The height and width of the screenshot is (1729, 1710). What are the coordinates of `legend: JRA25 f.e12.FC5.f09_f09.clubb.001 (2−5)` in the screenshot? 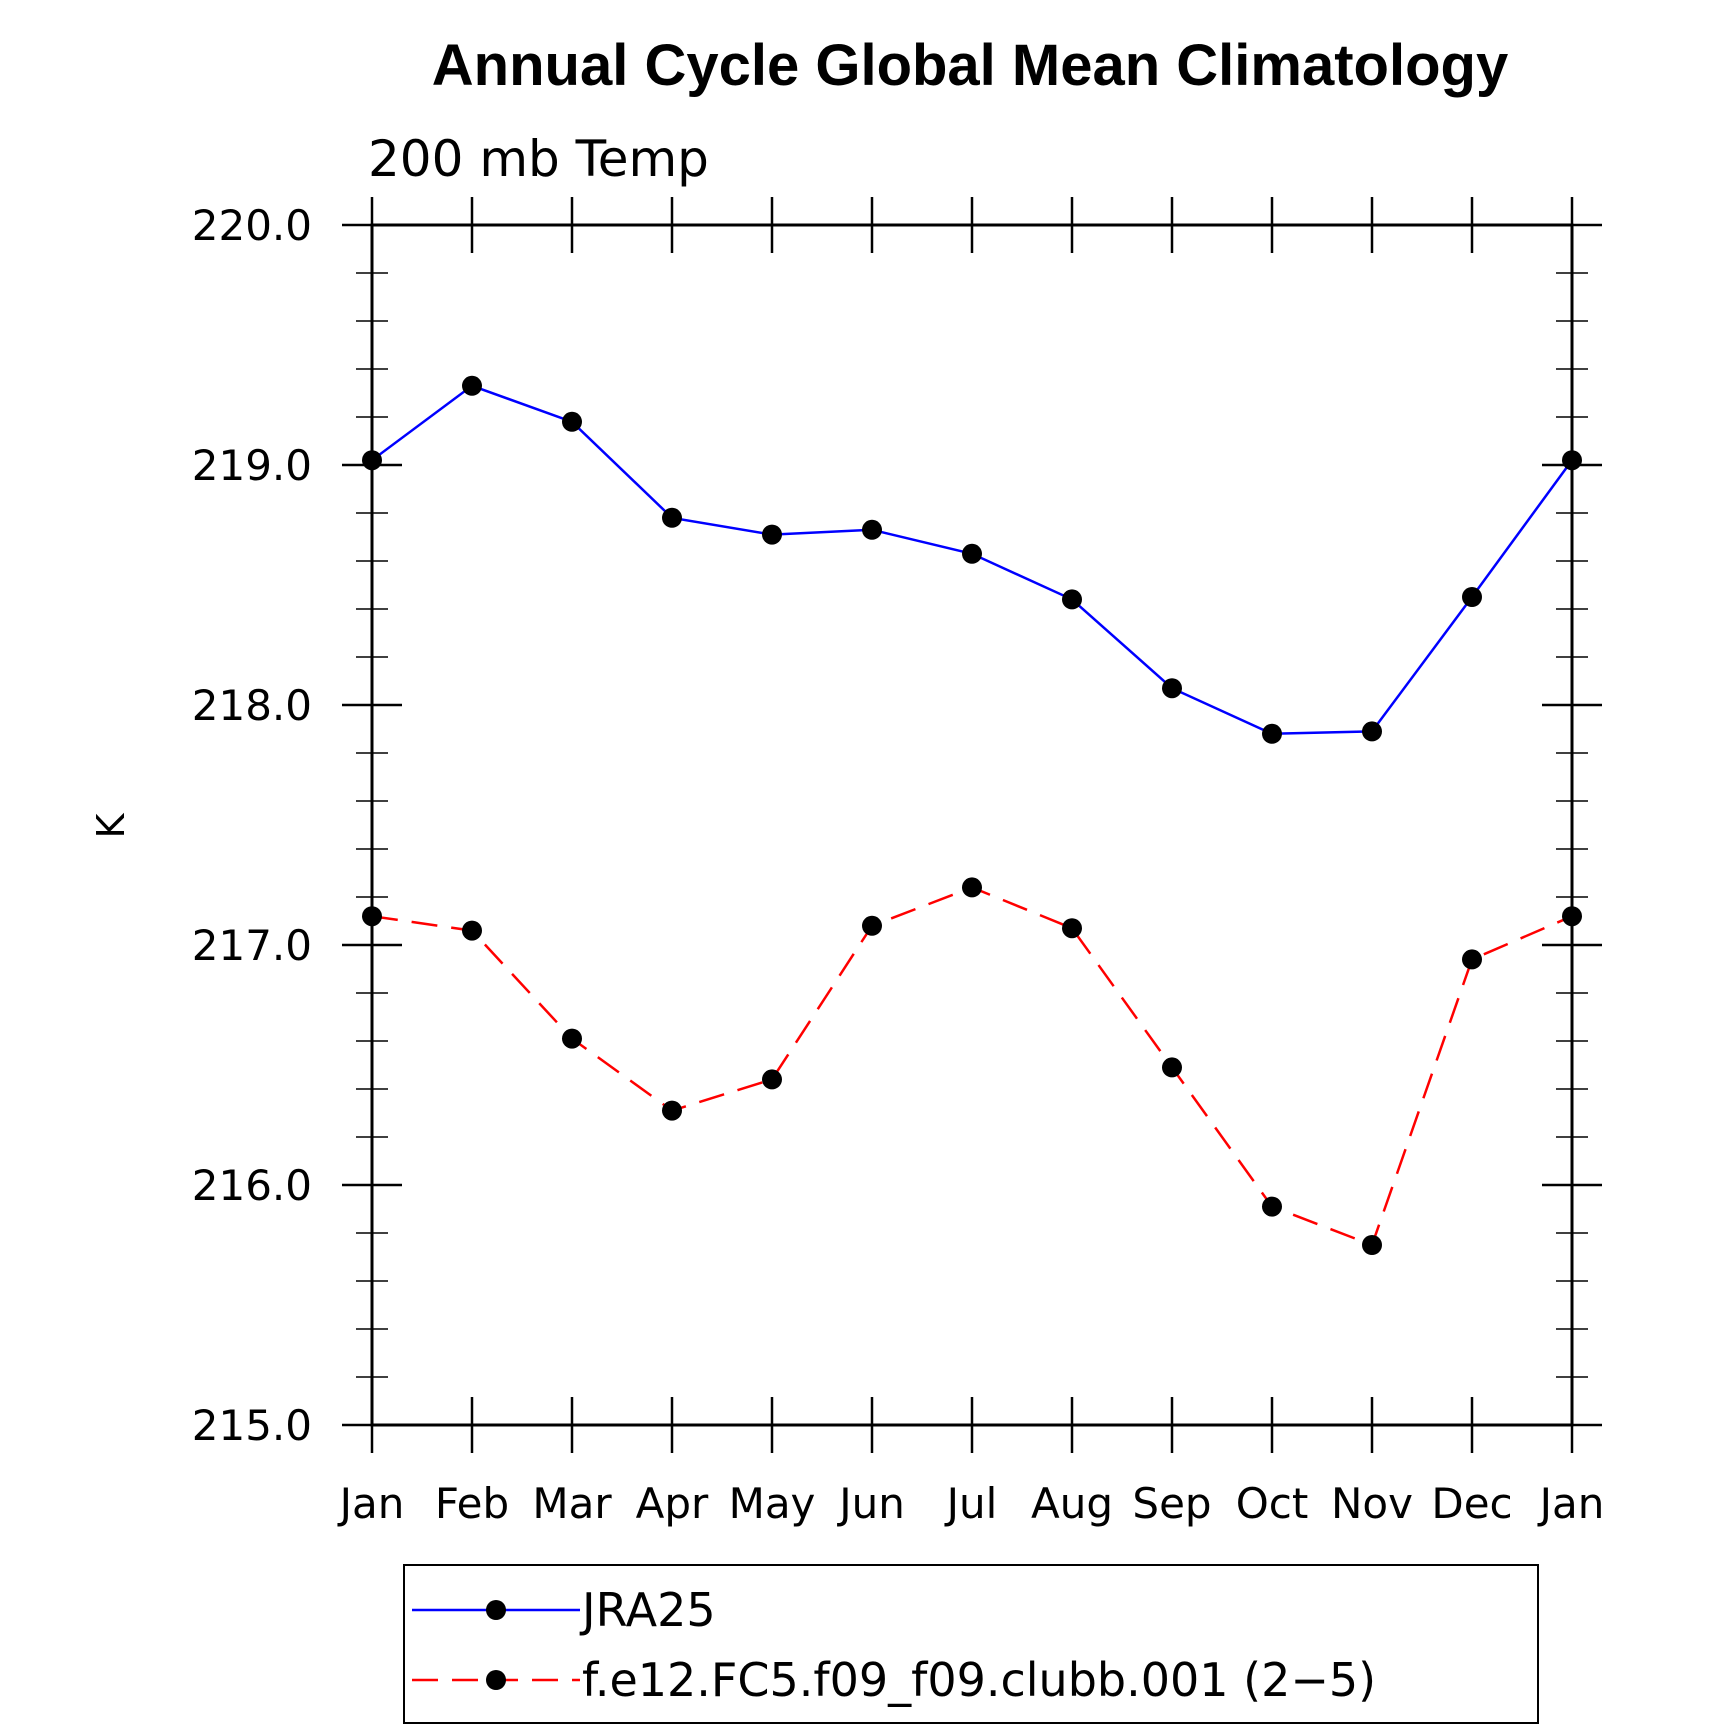 It's located at (971, 1644).